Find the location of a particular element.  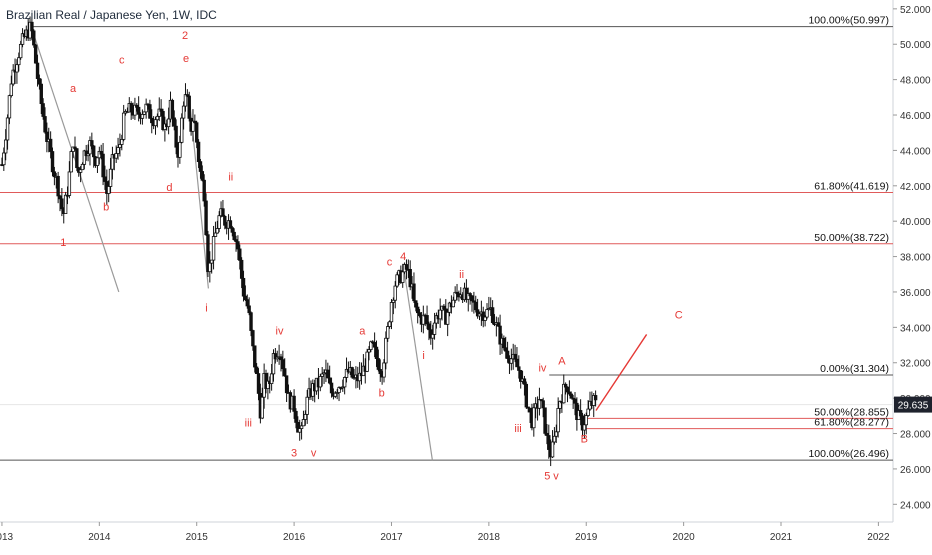

wave-label: e is located at coordinates (186, 59).